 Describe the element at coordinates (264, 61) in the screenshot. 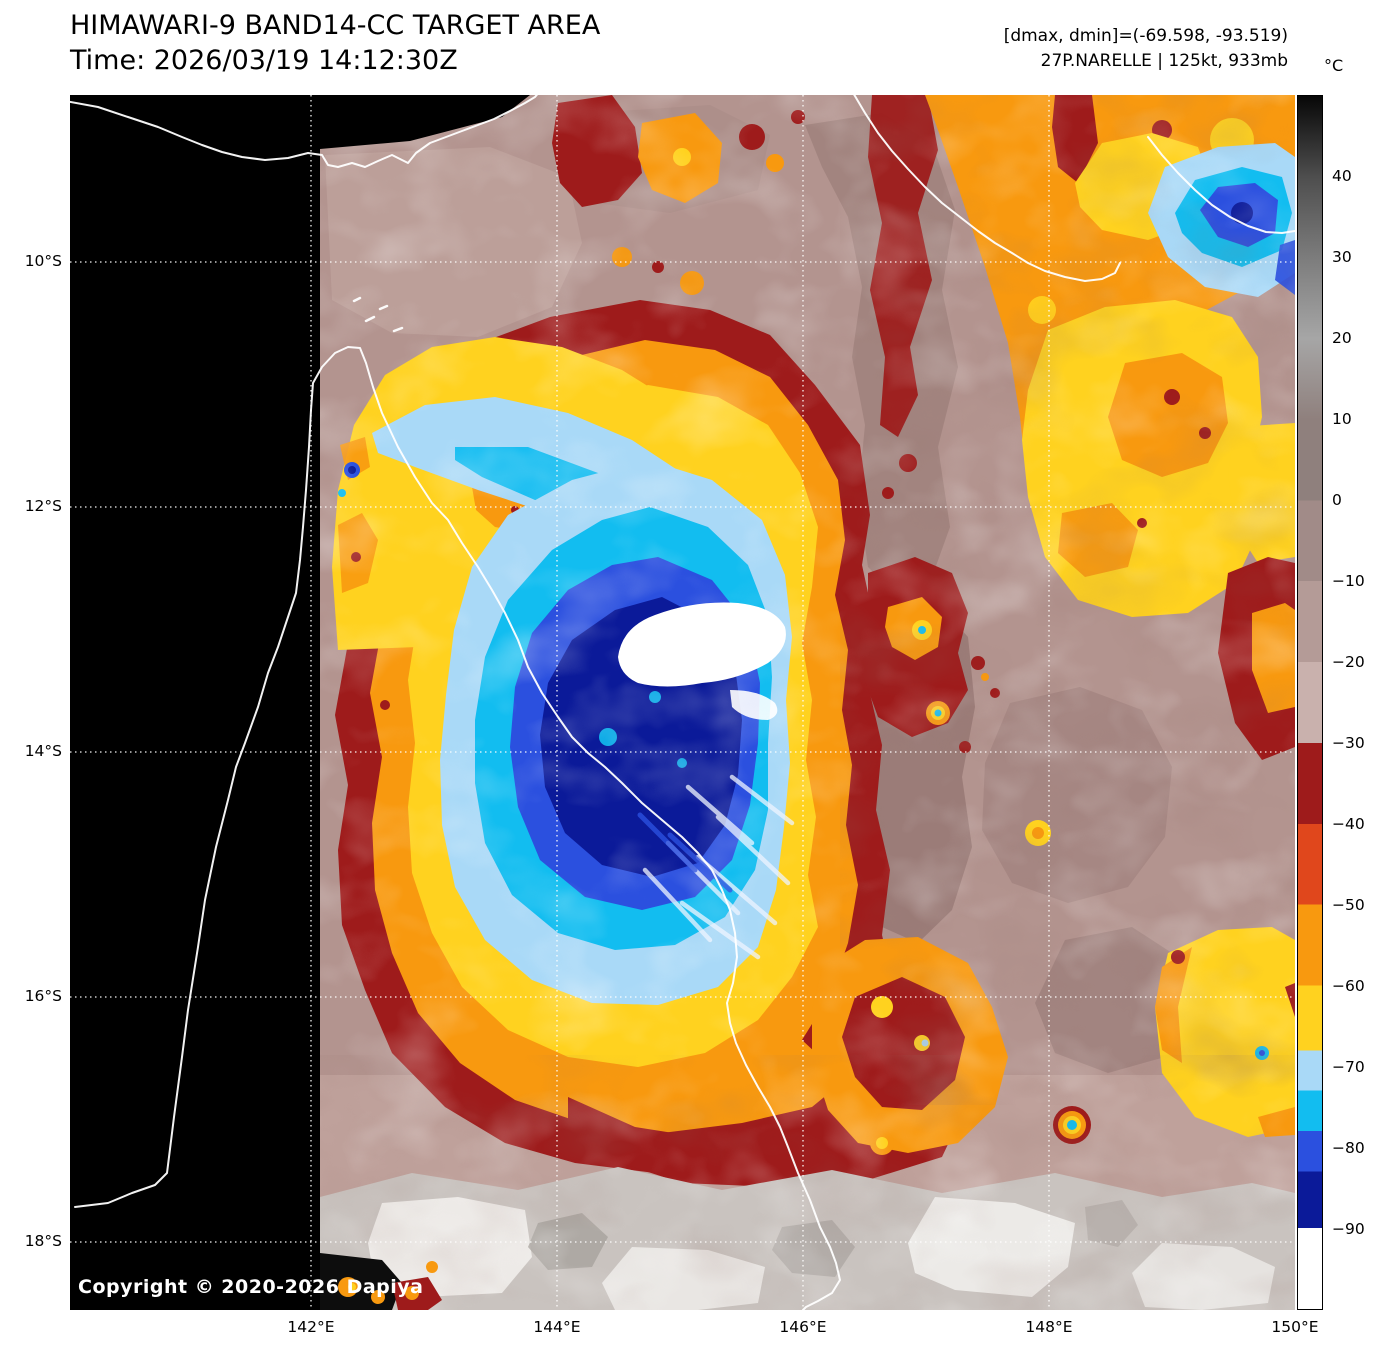

I see `figure-time: Time: 2026/03/19 14:12:30Z` at that location.